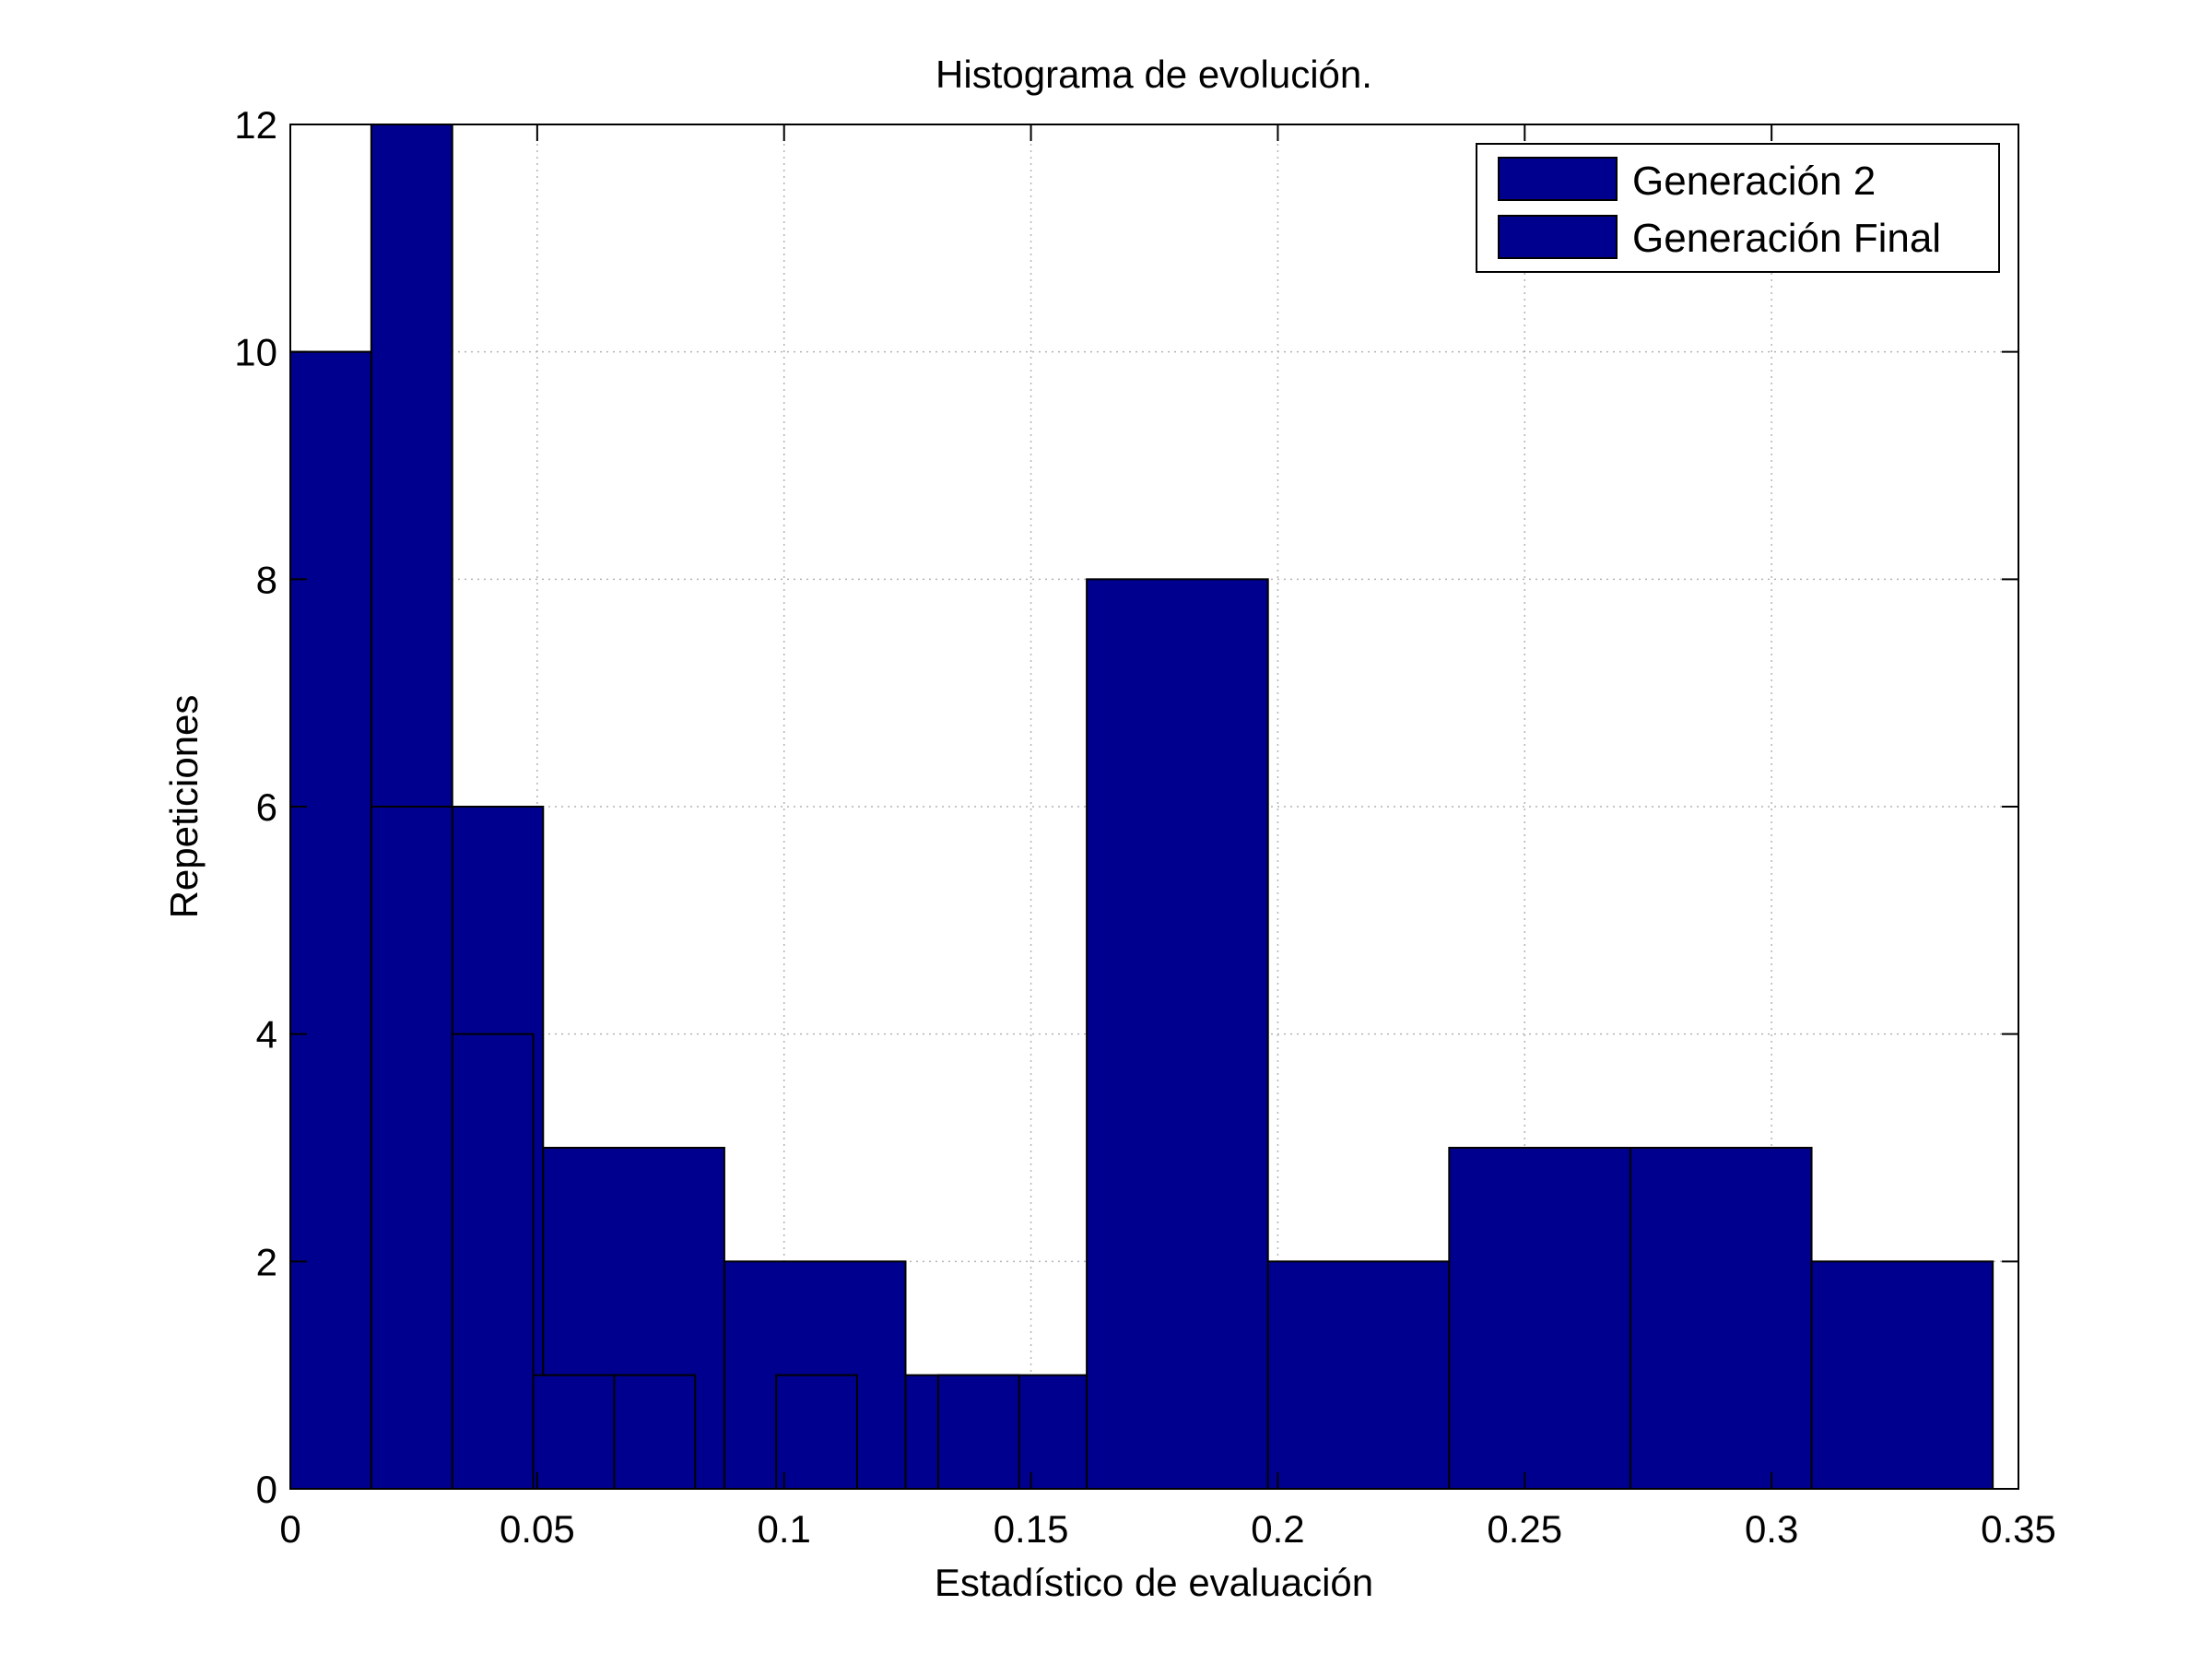 This screenshot has width=2212, height=1664. I want to click on y-axis-label: Repeticiones, so click(184, 807).